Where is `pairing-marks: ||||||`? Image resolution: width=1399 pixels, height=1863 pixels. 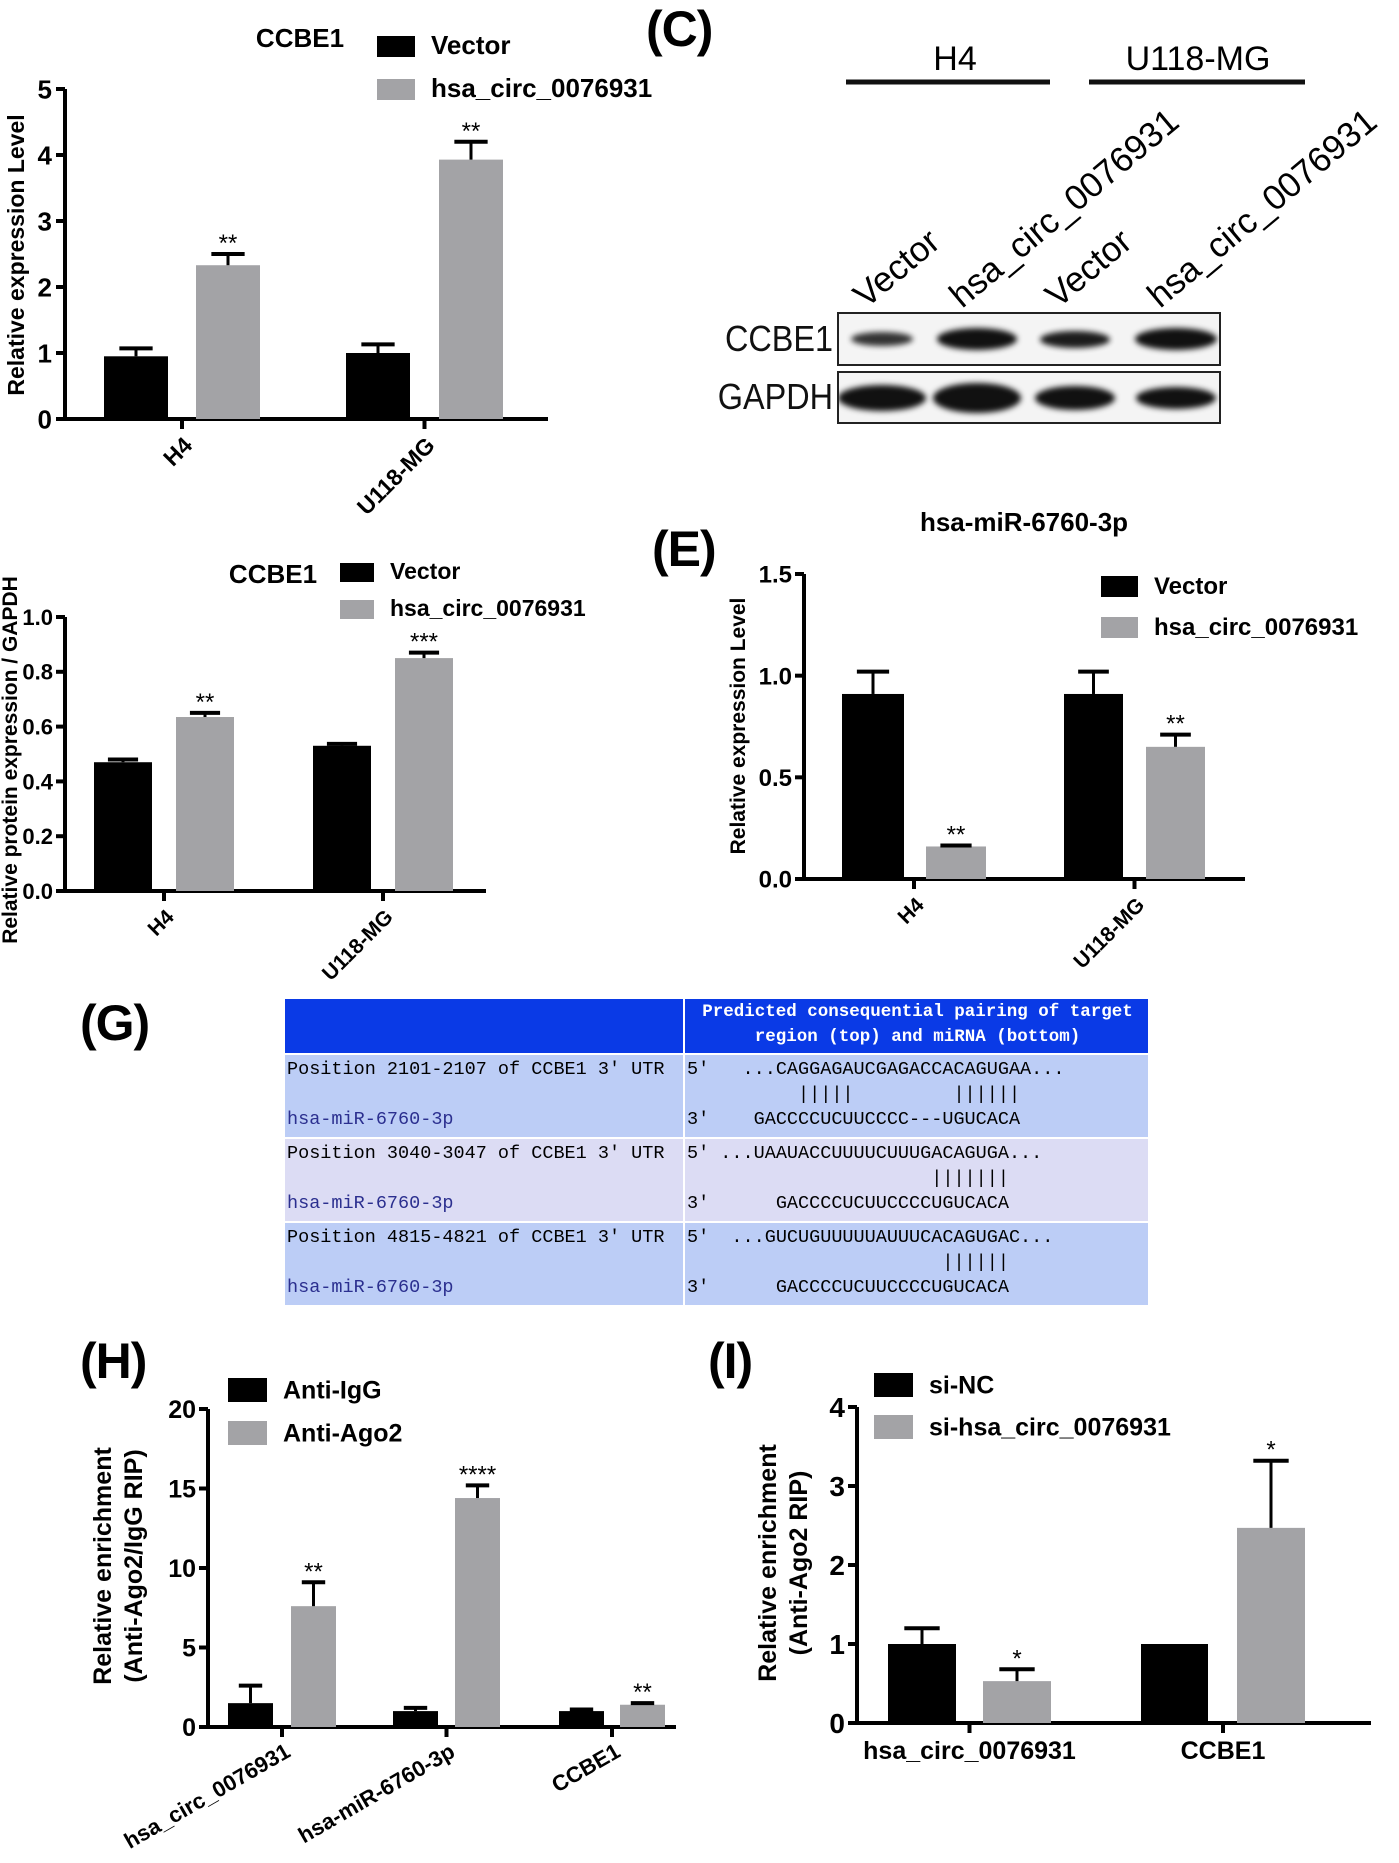
pairing-marks: |||||| is located at coordinates (848, 1262).